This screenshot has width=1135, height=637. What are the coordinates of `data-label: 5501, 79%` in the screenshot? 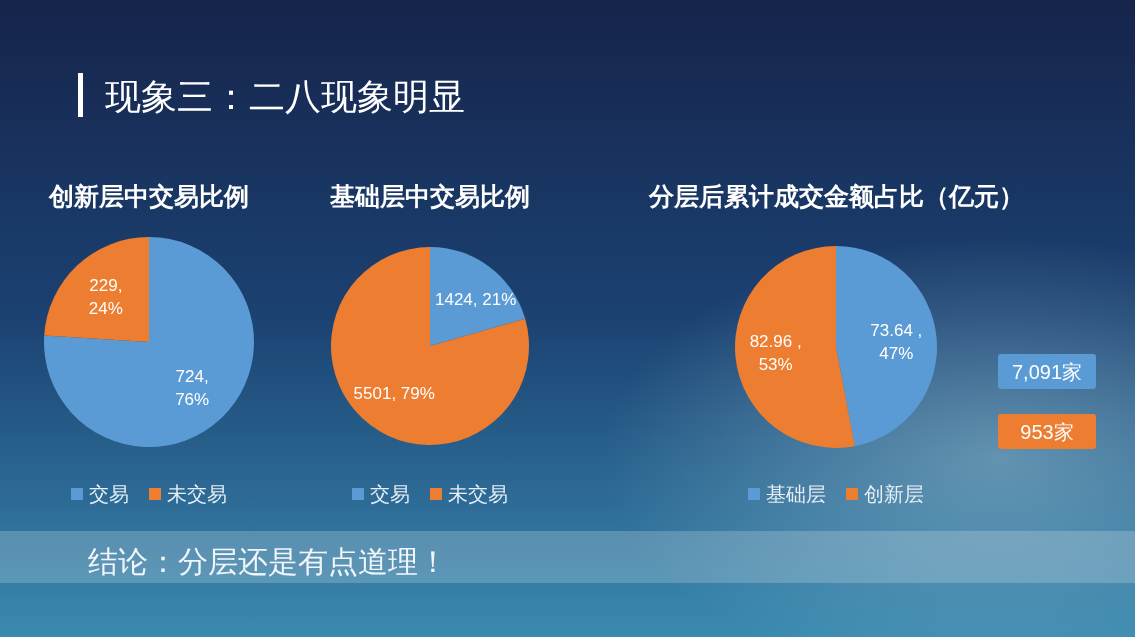 It's located at (394, 394).